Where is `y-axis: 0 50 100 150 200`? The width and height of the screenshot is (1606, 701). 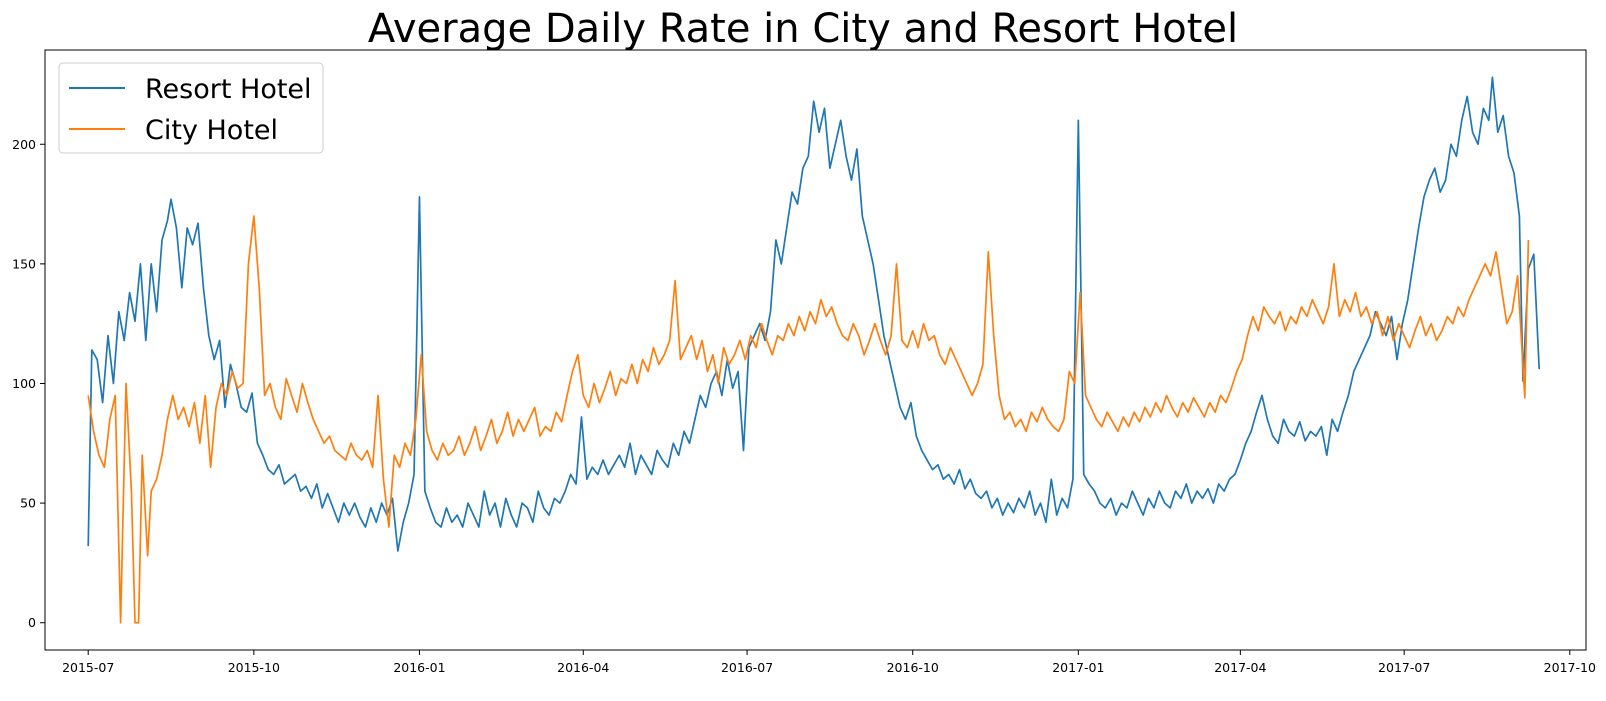
y-axis: 0 50 100 150 200 is located at coordinates (28, 383).